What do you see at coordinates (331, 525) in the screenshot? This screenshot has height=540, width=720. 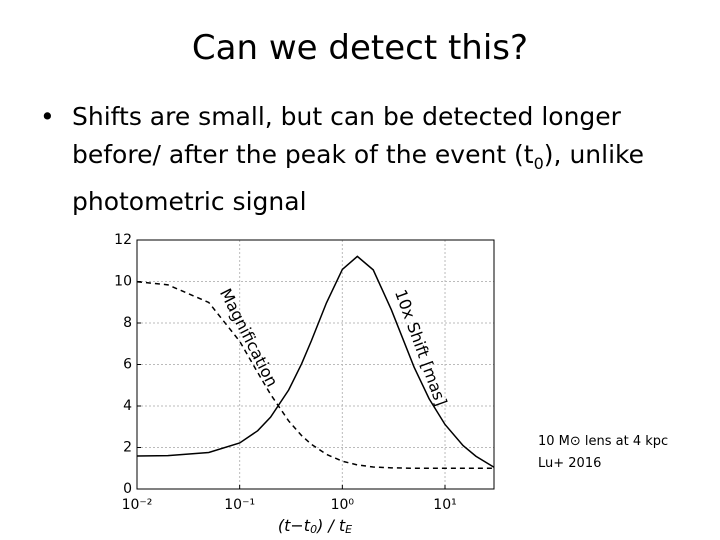 I see `x-label-part: ) / t` at bounding box center [331, 525].